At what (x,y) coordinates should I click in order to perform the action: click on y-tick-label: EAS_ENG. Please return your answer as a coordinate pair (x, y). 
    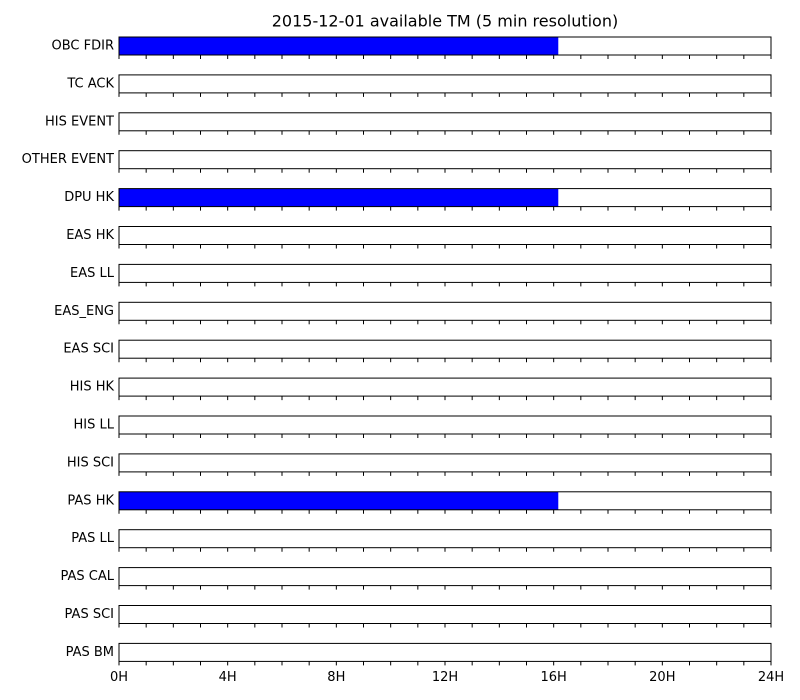
    Looking at the image, I should click on (84, 311).